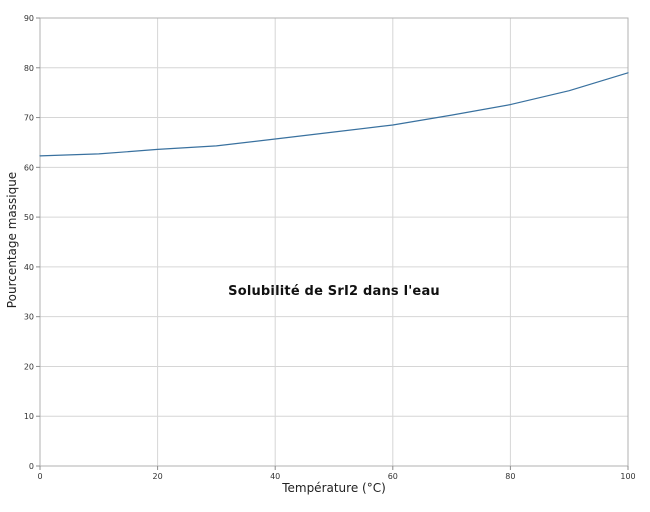 This screenshot has height=512, width=650. What do you see at coordinates (158, 476) in the screenshot?
I see `x-tick-label: 20` at bounding box center [158, 476].